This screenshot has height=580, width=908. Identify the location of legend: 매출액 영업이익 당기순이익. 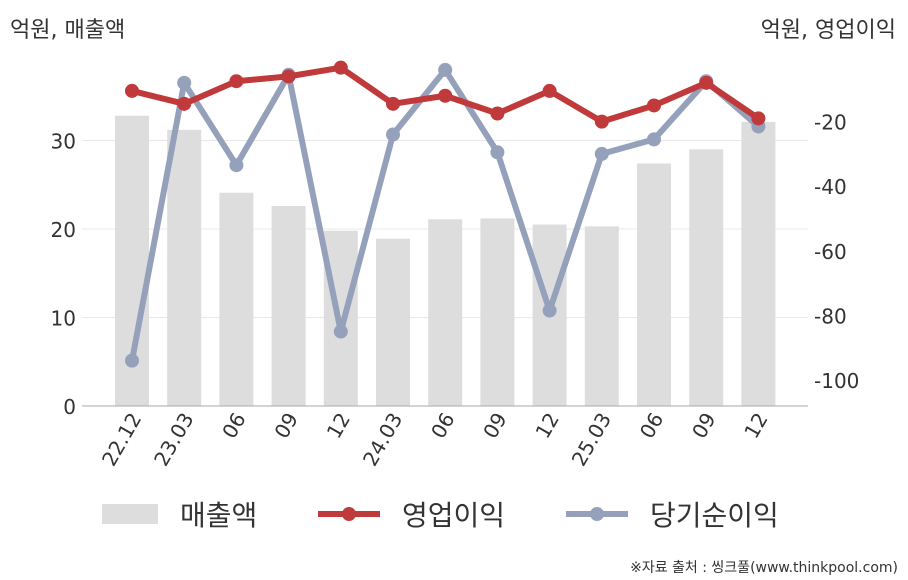
(440, 515).